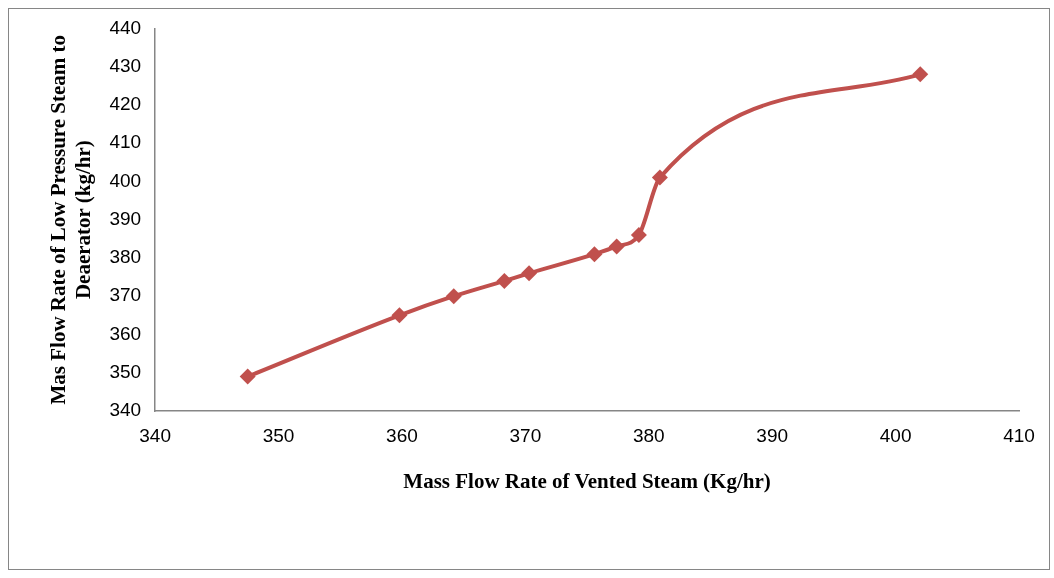 The width and height of the screenshot is (1054, 578). Describe the element at coordinates (587, 480) in the screenshot. I see `x-axis-title: Mass Flow Rate of Vented Steam (Kg/hr)` at that location.